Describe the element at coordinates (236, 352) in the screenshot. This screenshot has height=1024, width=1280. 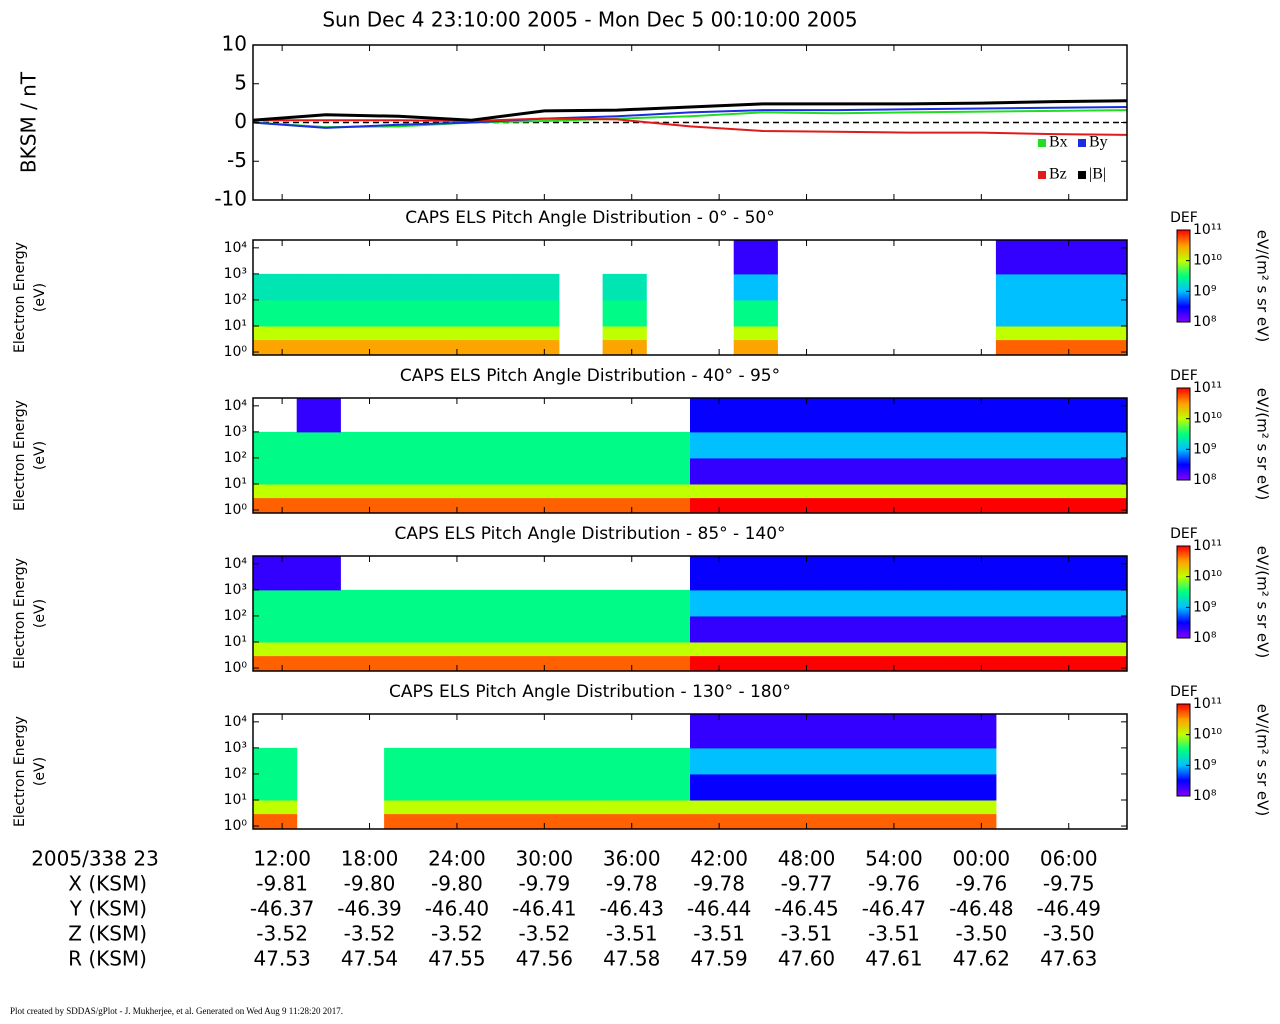
I see `y-tick-label: 10⁰` at that location.